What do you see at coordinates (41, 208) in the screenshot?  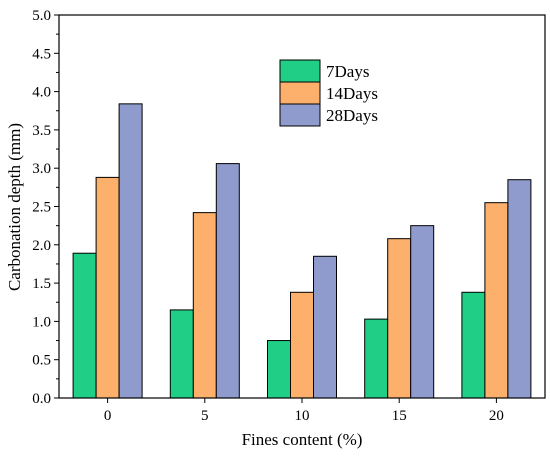 I see `y-tick-label: 2.5` at bounding box center [41, 208].